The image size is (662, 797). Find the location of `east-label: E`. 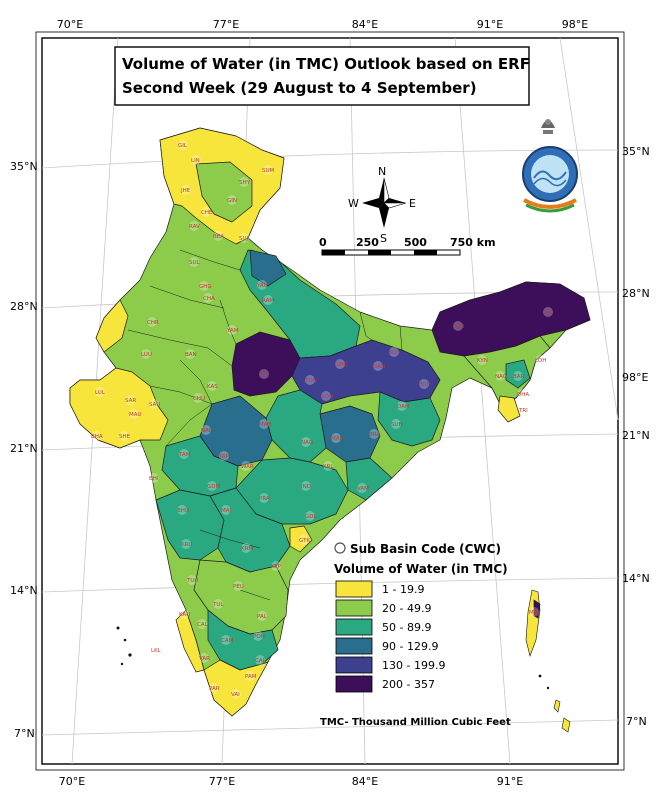

east-label: E is located at coordinates (412, 203).